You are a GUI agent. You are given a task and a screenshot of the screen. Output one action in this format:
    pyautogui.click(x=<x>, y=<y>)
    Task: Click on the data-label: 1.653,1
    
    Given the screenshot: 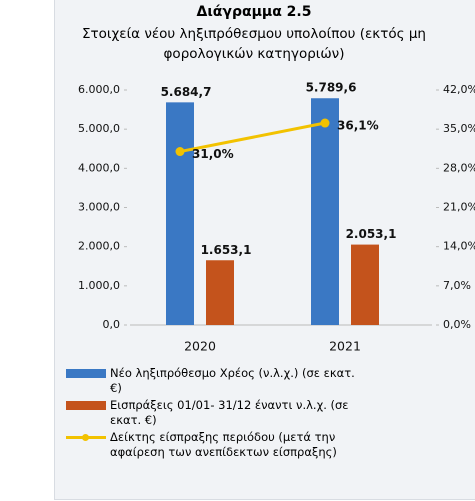 What is the action you would take?
    pyautogui.click(x=226, y=250)
    